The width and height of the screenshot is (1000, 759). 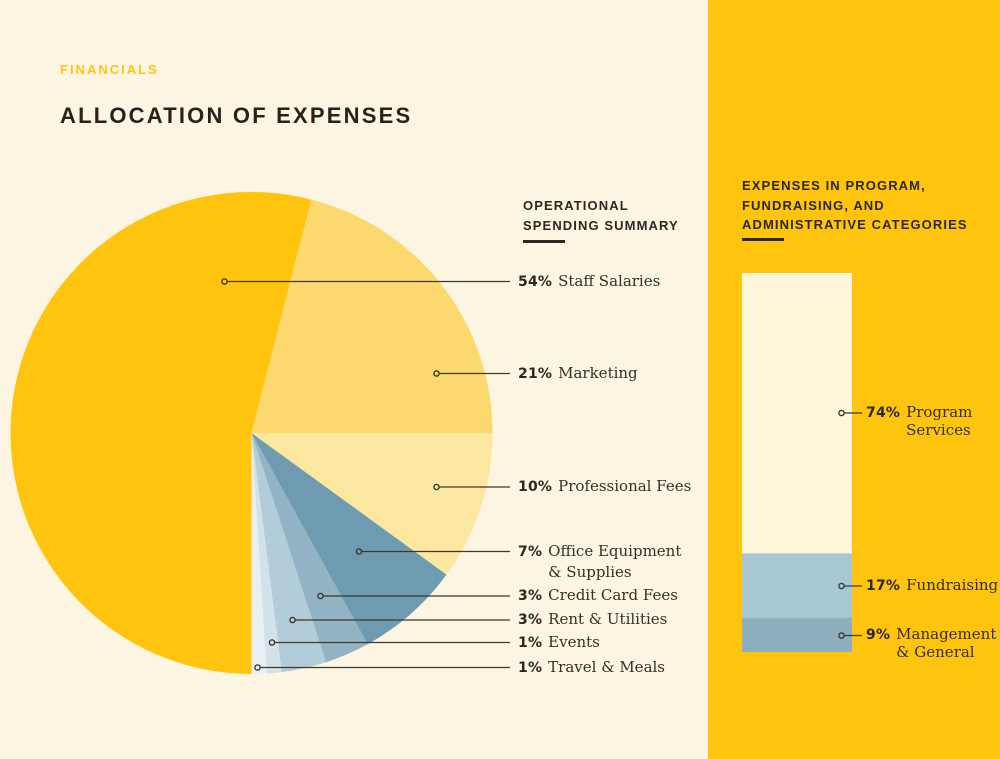 What do you see at coordinates (841, 586) in the screenshot?
I see `leader-dot-fundraising` at bounding box center [841, 586].